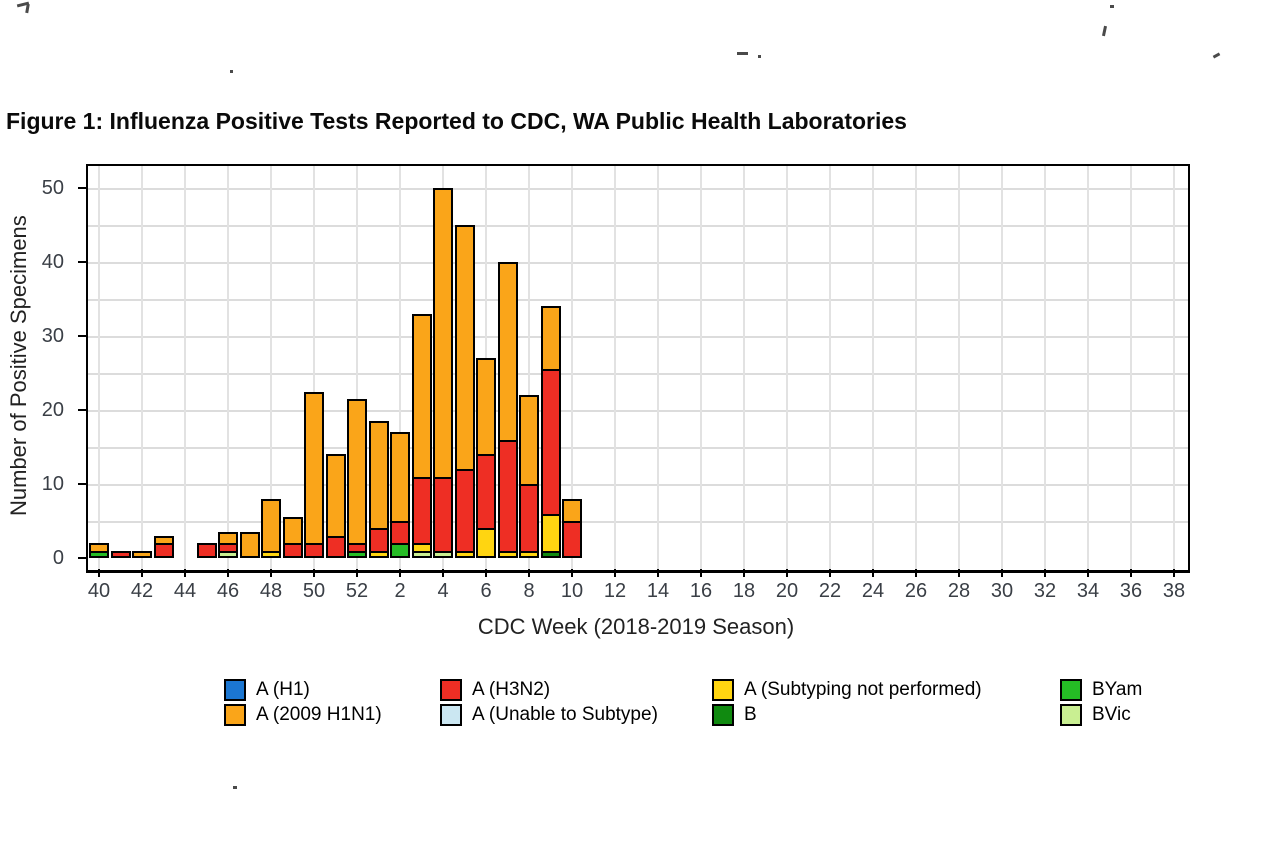 This screenshot has width=1280, height=853. What do you see at coordinates (400, 591) in the screenshot?
I see `x-tick-label: 2` at bounding box center [400, 591].